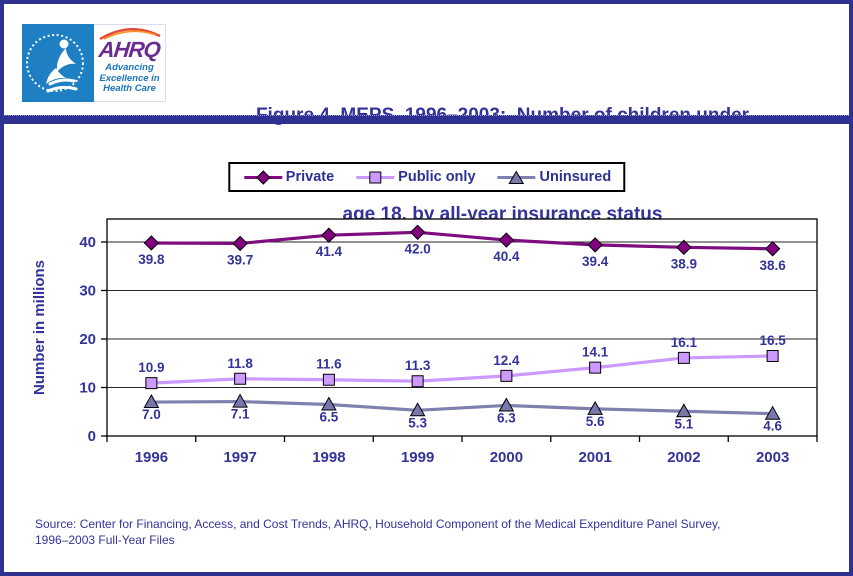 The height and width of the screenshot is (576, 853). I want to click on data-label-public-only-2001: 14.1, so click(595, 352).